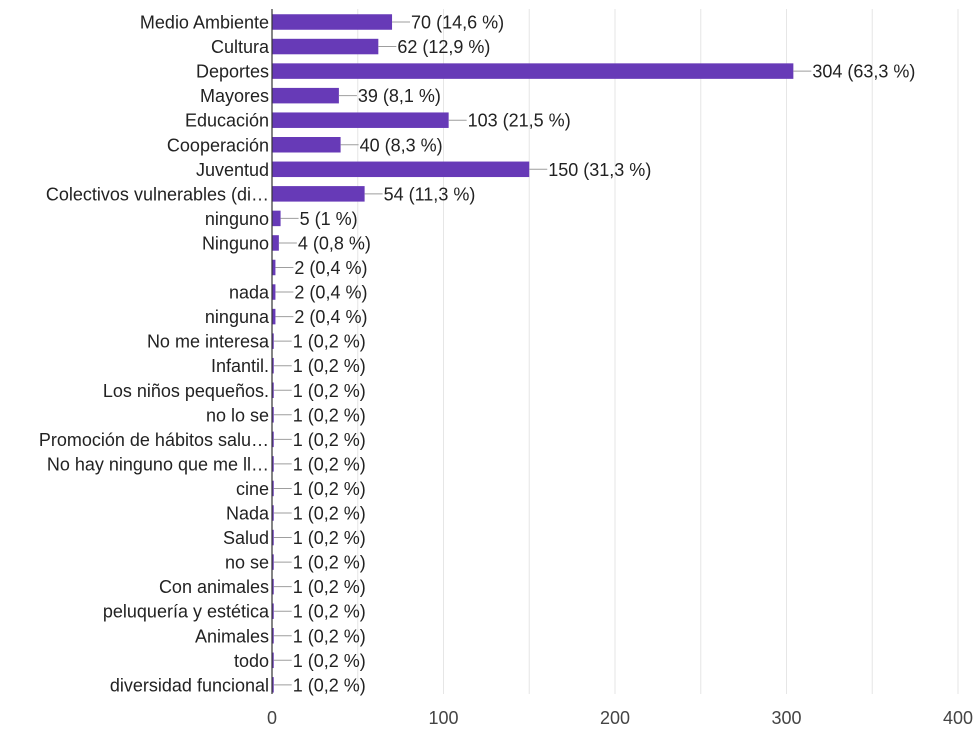  Describe the element at coordinates (234, 96) in the screenshot. I see `category-label: Mayores` at that location.